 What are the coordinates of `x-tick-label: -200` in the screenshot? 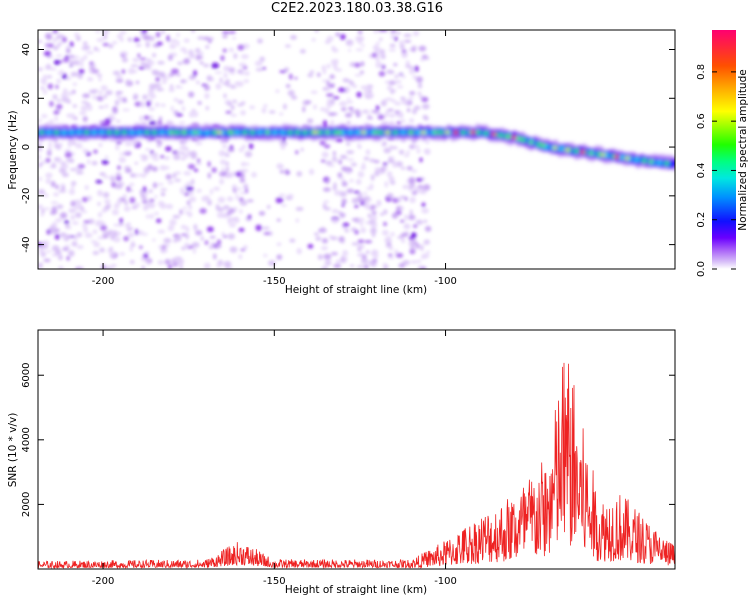 It's located at (103, 581).